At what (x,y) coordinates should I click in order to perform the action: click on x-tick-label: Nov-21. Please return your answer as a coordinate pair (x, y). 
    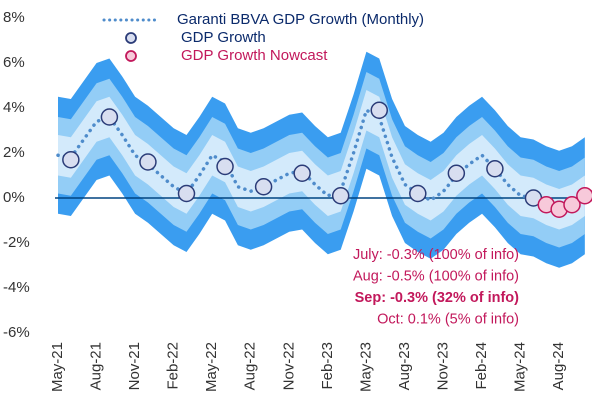
    Looking at the image, I should click on (134, 366).